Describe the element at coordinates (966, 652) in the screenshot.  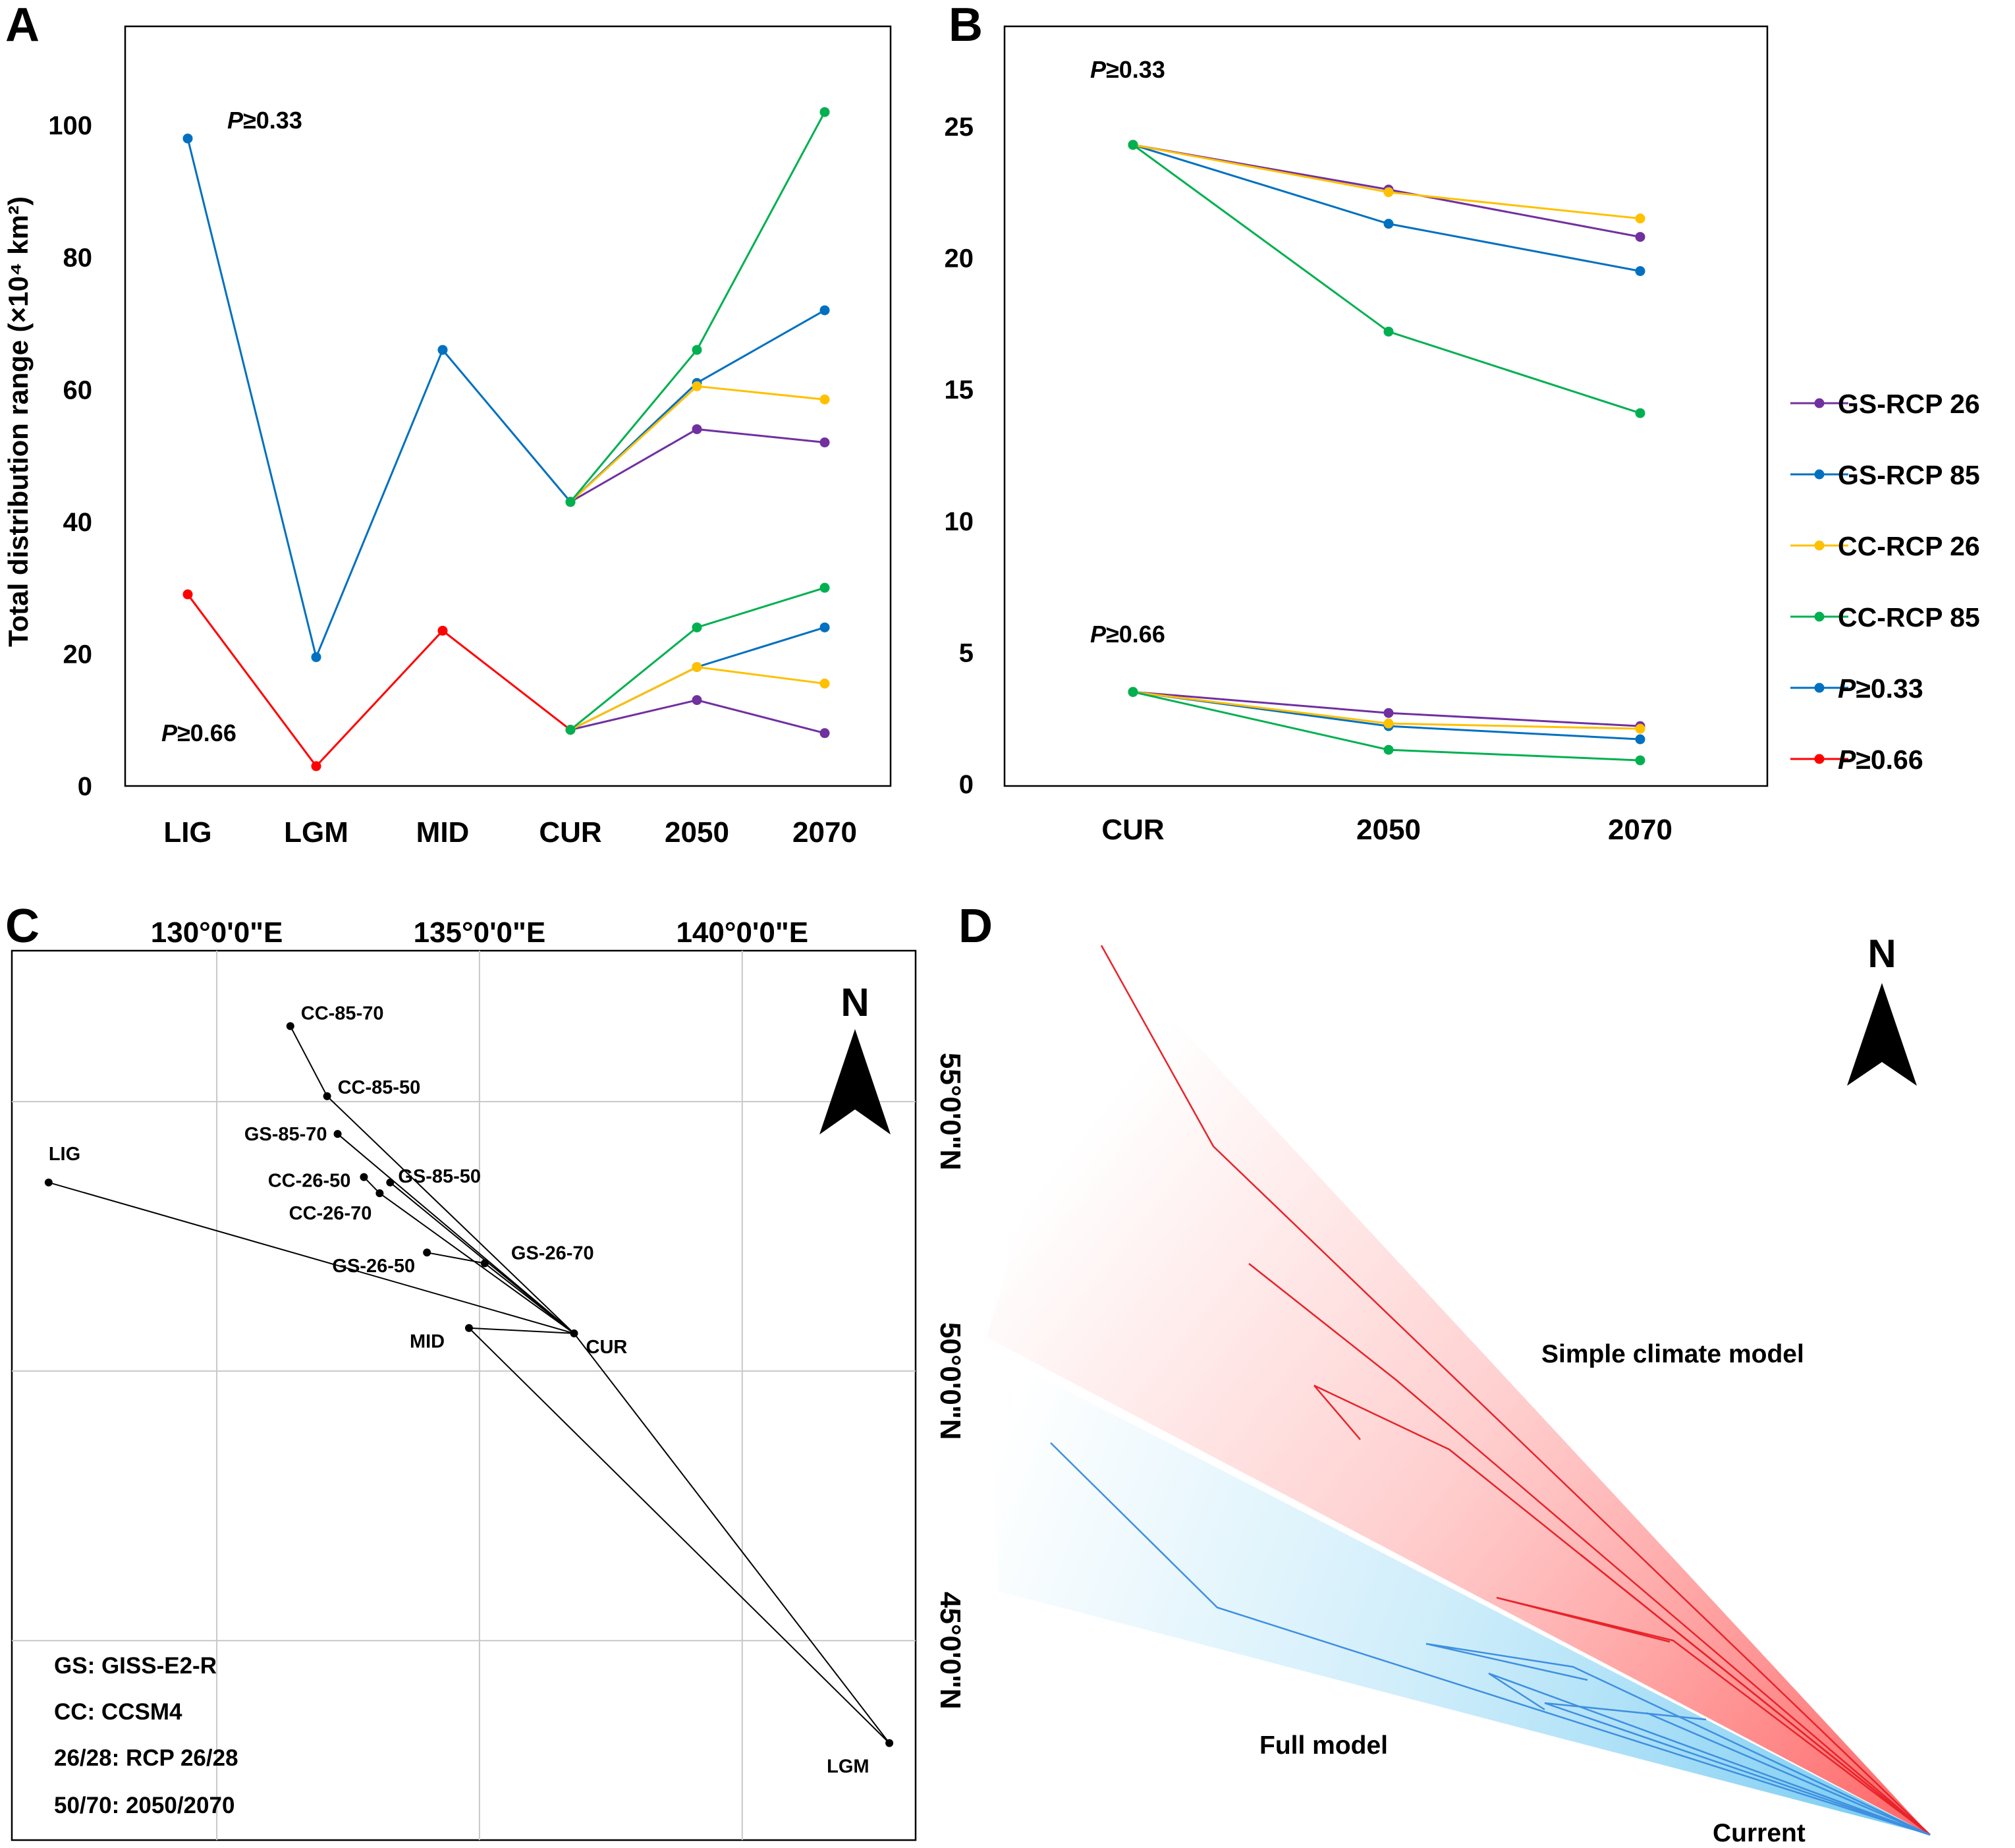
I see `y-tick-label: 5` at that location.